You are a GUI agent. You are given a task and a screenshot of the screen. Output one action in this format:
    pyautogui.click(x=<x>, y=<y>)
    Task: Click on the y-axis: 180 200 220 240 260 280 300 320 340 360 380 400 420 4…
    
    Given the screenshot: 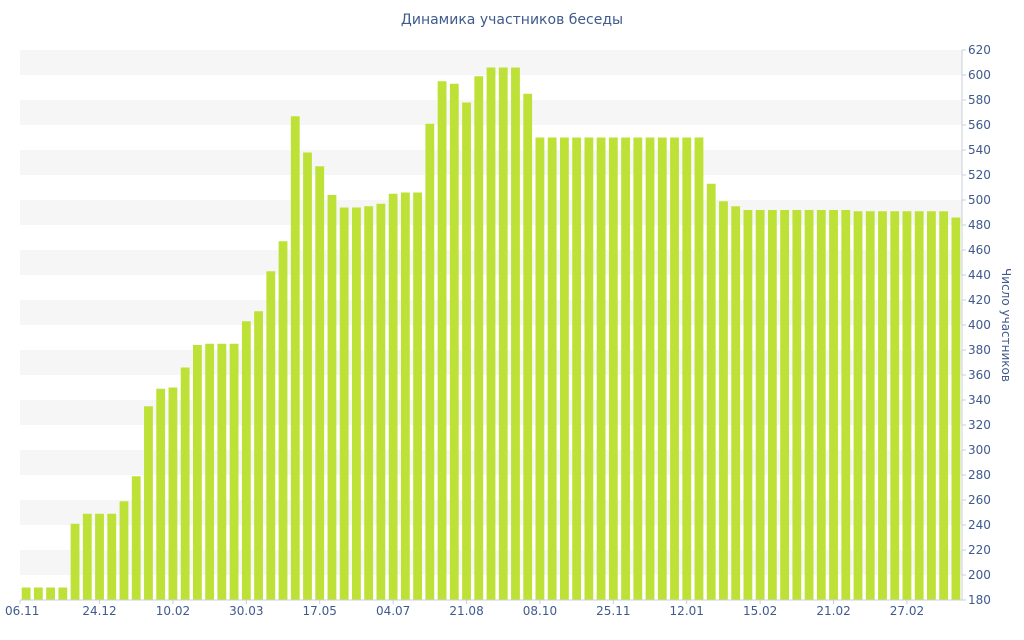 What is the action you would take?
    pyautogui.click(x=976, y=325)
    